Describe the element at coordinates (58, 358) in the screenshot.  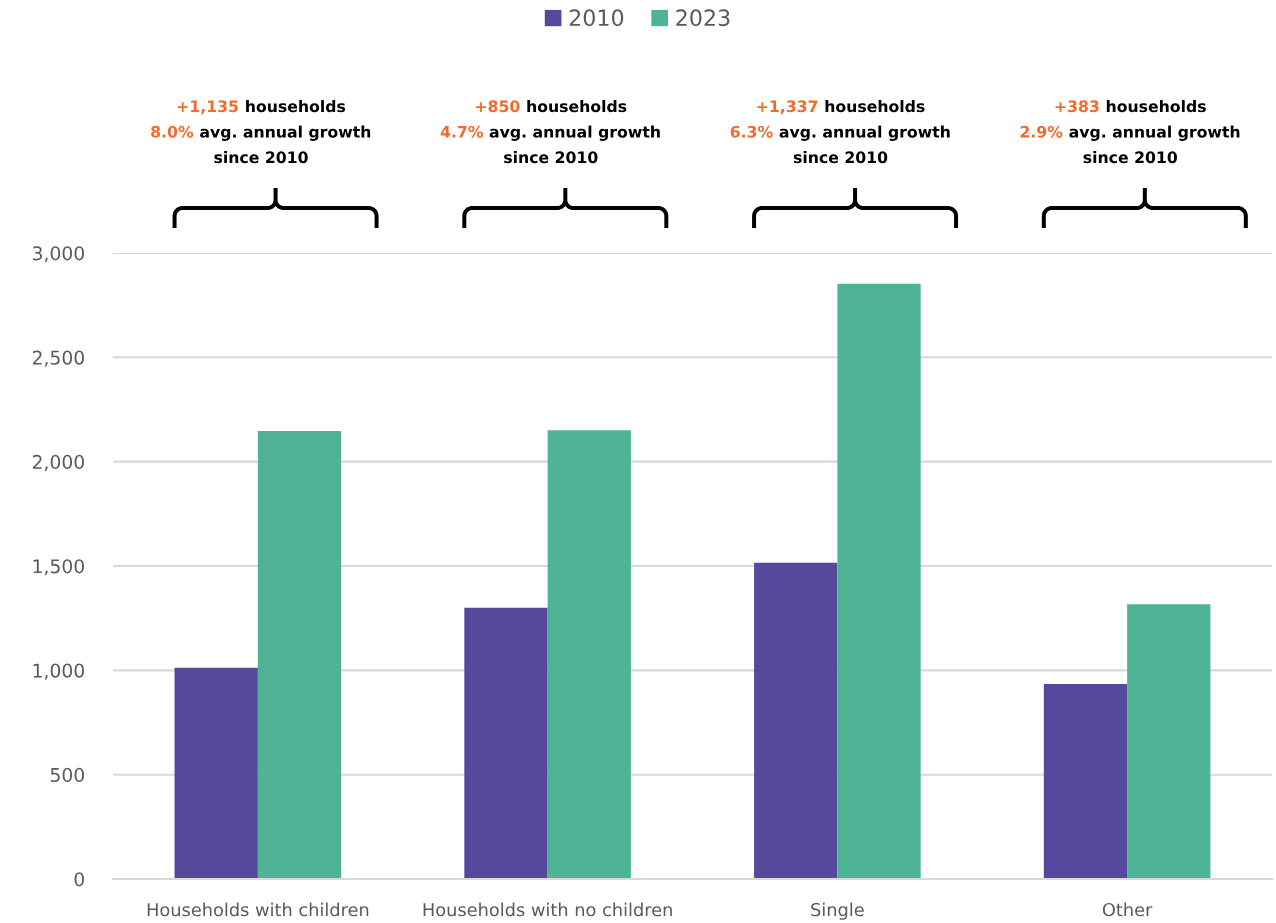
I see `y-tick-label: 2,500` at that location.